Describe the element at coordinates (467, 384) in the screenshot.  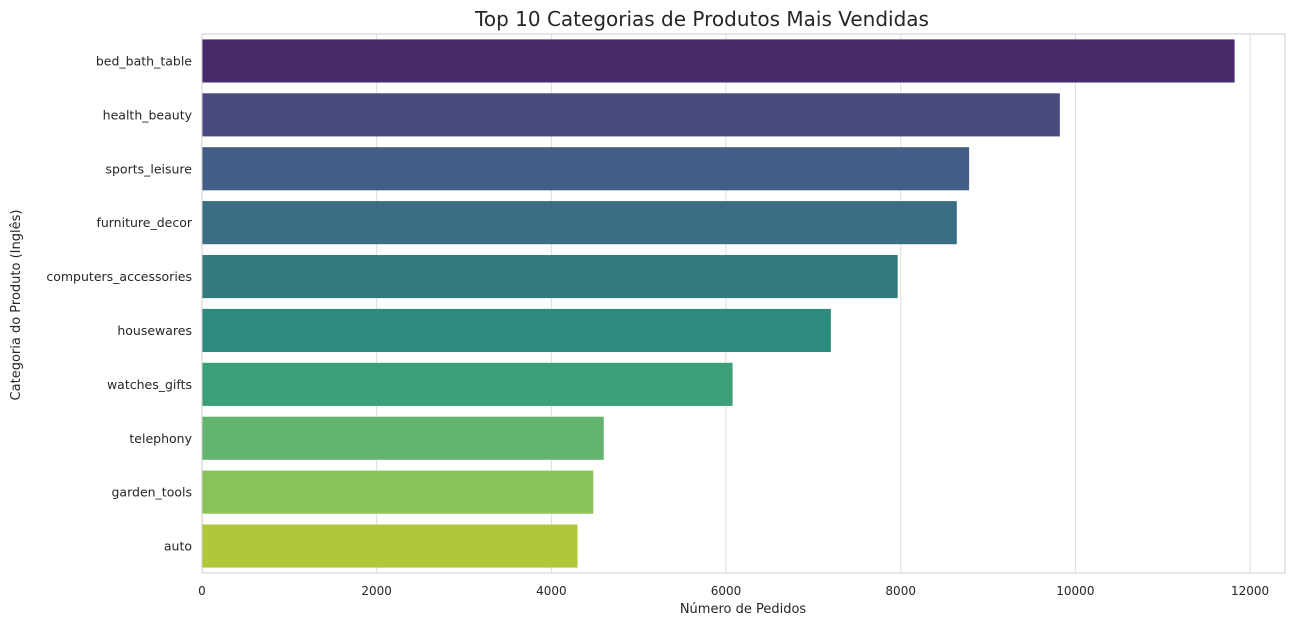
I see `bar-watches-gifts` at that location.